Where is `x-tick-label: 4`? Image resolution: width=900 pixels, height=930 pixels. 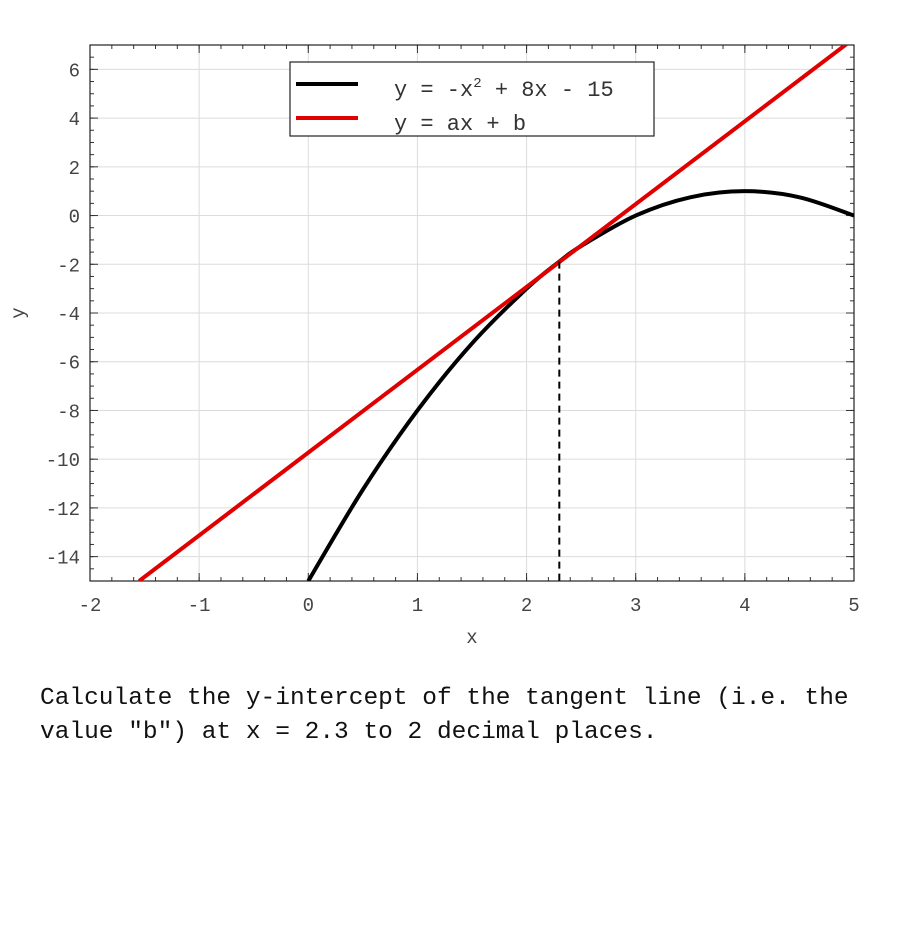
x-tick-label: 4 is located at coordinates (744, 606).